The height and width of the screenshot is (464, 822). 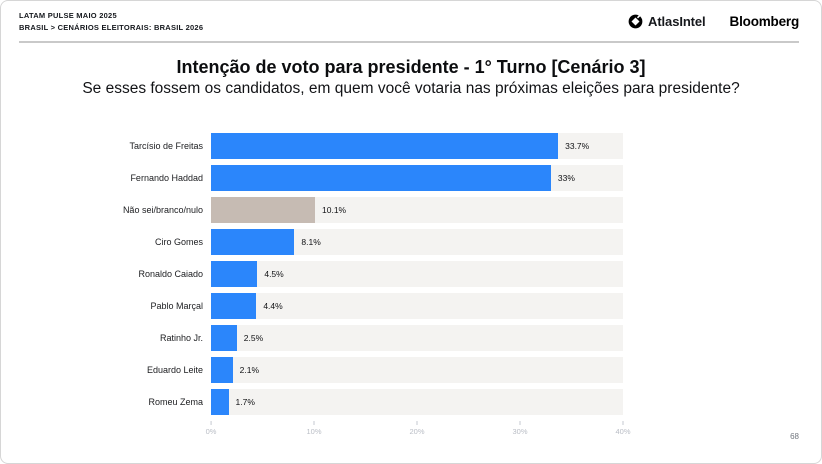 I want to click on chart-row: Ciro Gomes 8.1%, so click(x=411, y=242).